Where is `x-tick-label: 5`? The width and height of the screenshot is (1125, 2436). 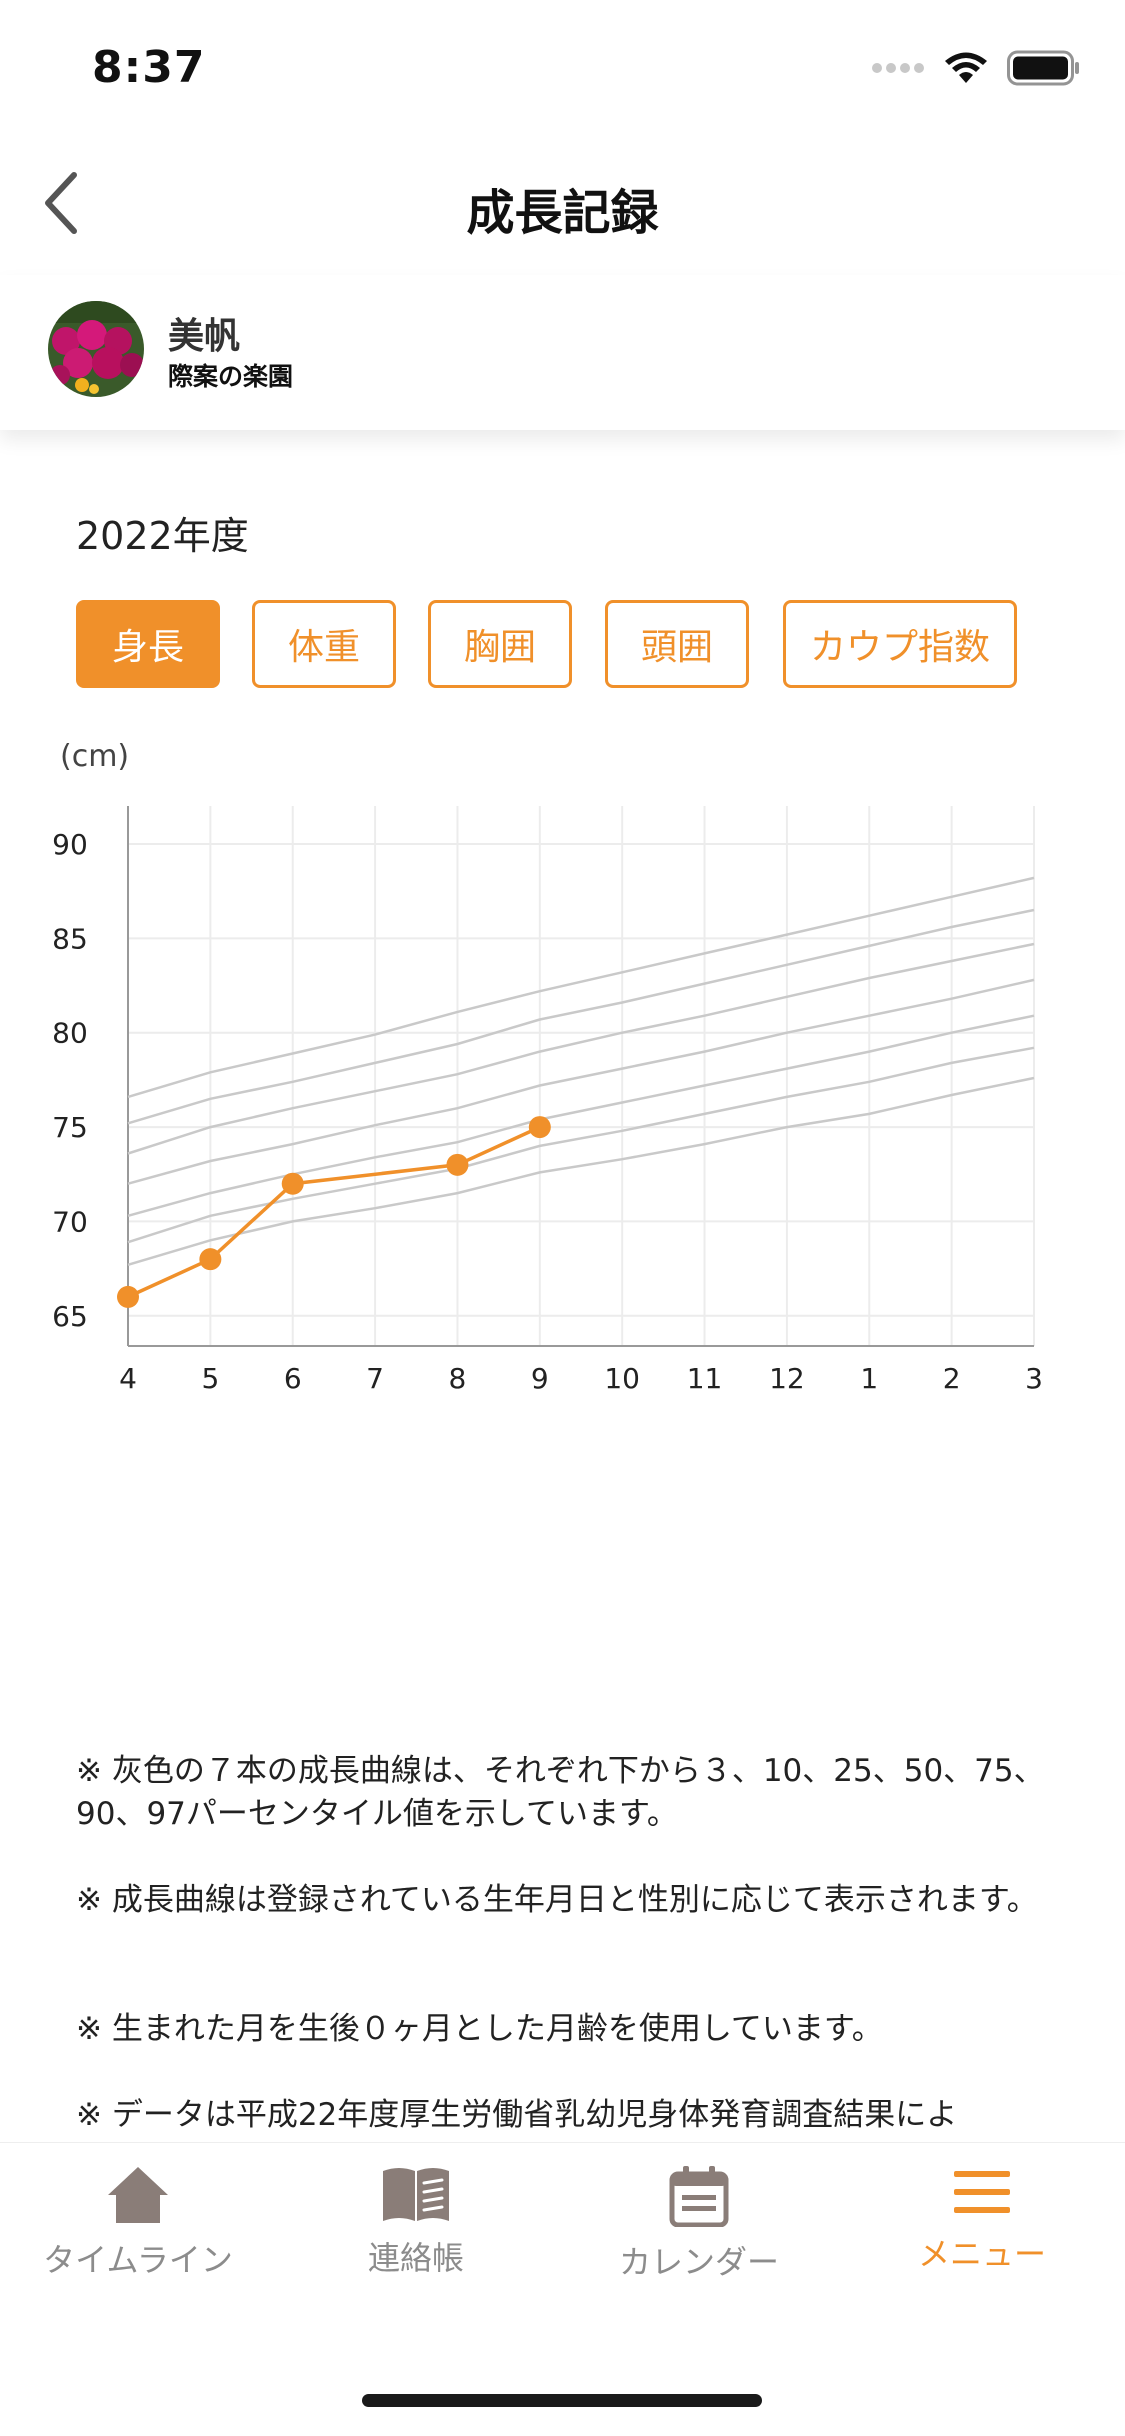 x-tick-label: 5 is located at coordinates (210, 1376).